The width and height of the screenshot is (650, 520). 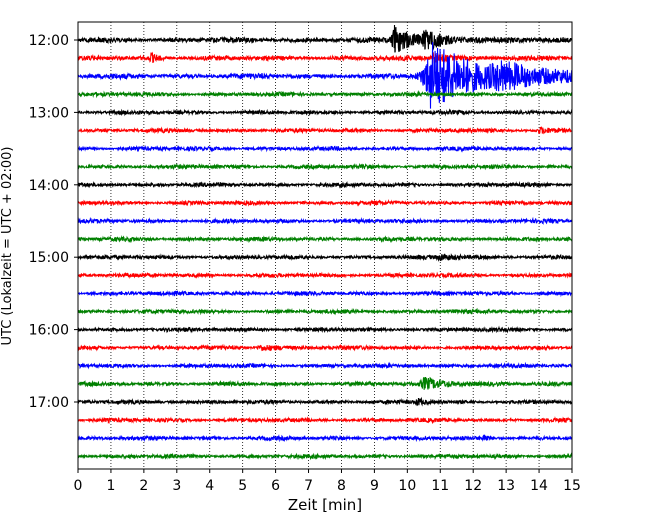 What do you see at coordinates (49, 186) in the screenshot?
I see `y-tick-label: 14:00` at bounding box center [49, 186].